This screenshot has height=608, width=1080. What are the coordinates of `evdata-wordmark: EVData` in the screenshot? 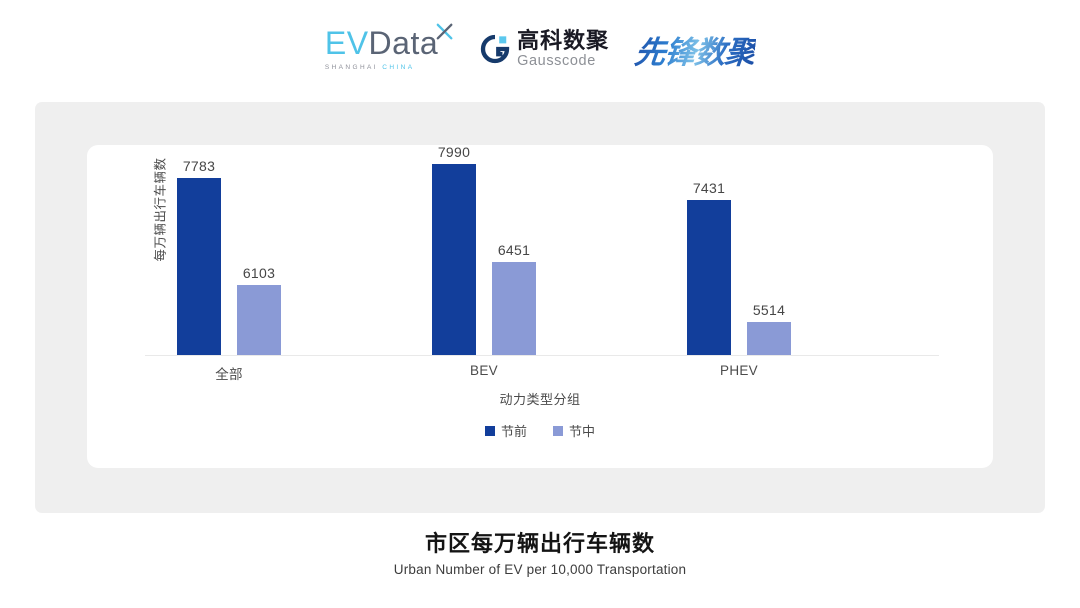 It's located at (381, 43).